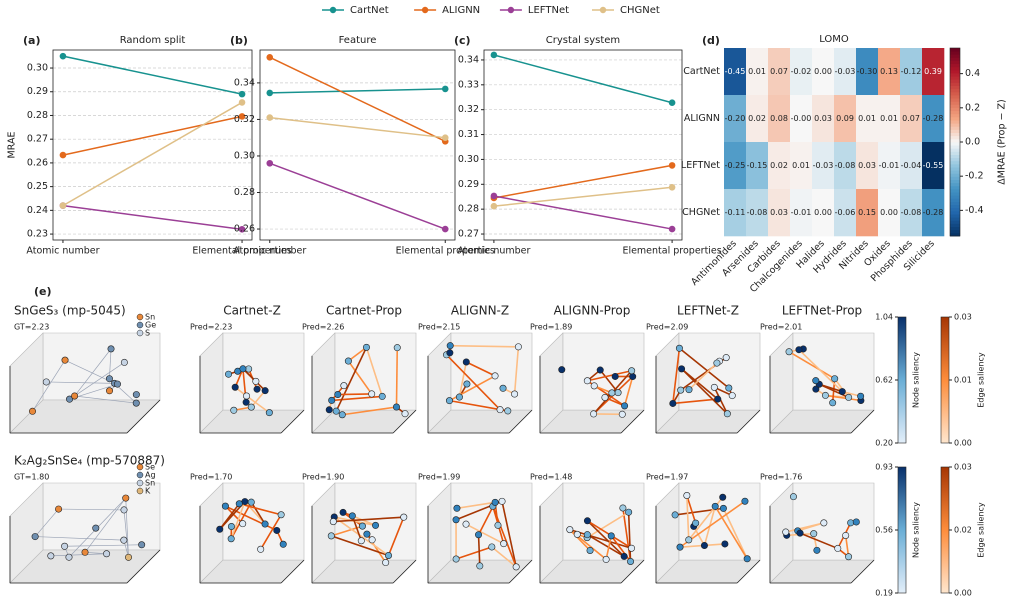  Describe the element at coordinates (153, 40) in the screenshot. I see `chart-title: Random split` at that location.